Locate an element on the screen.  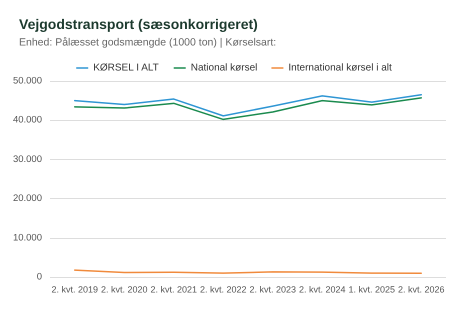
x-tick-label: 2. kvt. 2026 is located at coordinates (421, 289).